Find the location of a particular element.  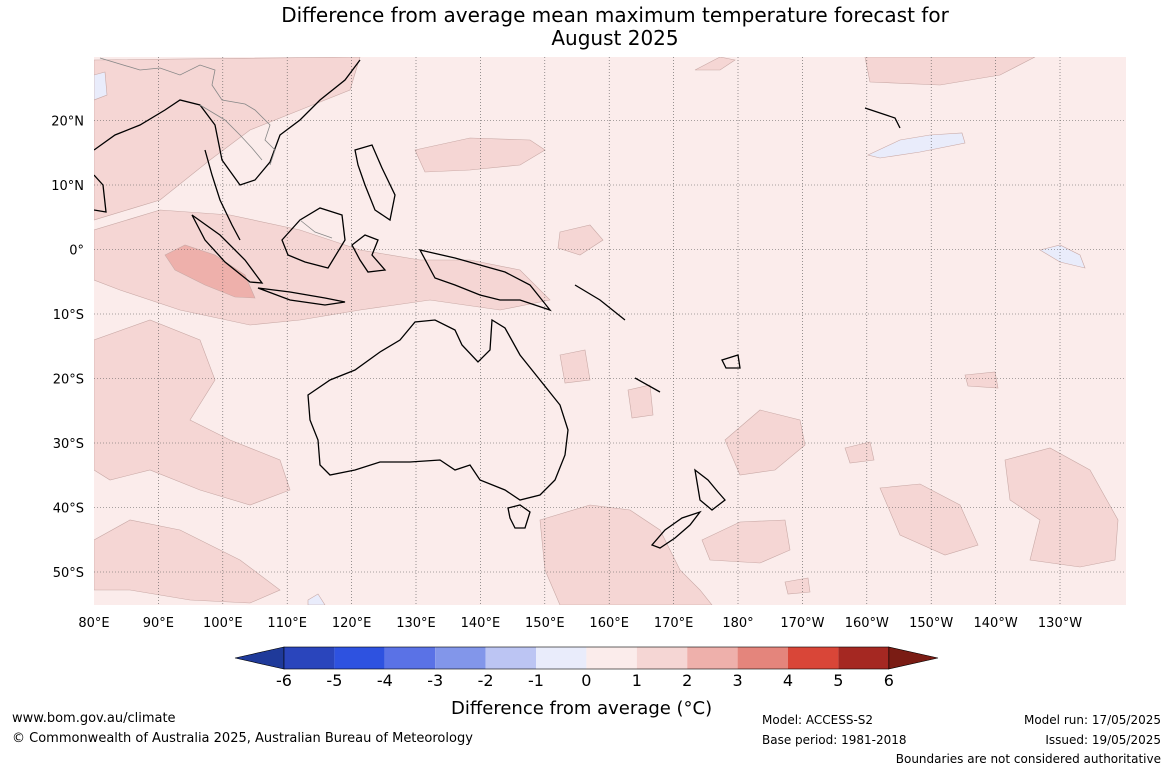

asia-coastline is located at coordinates (227, 122).